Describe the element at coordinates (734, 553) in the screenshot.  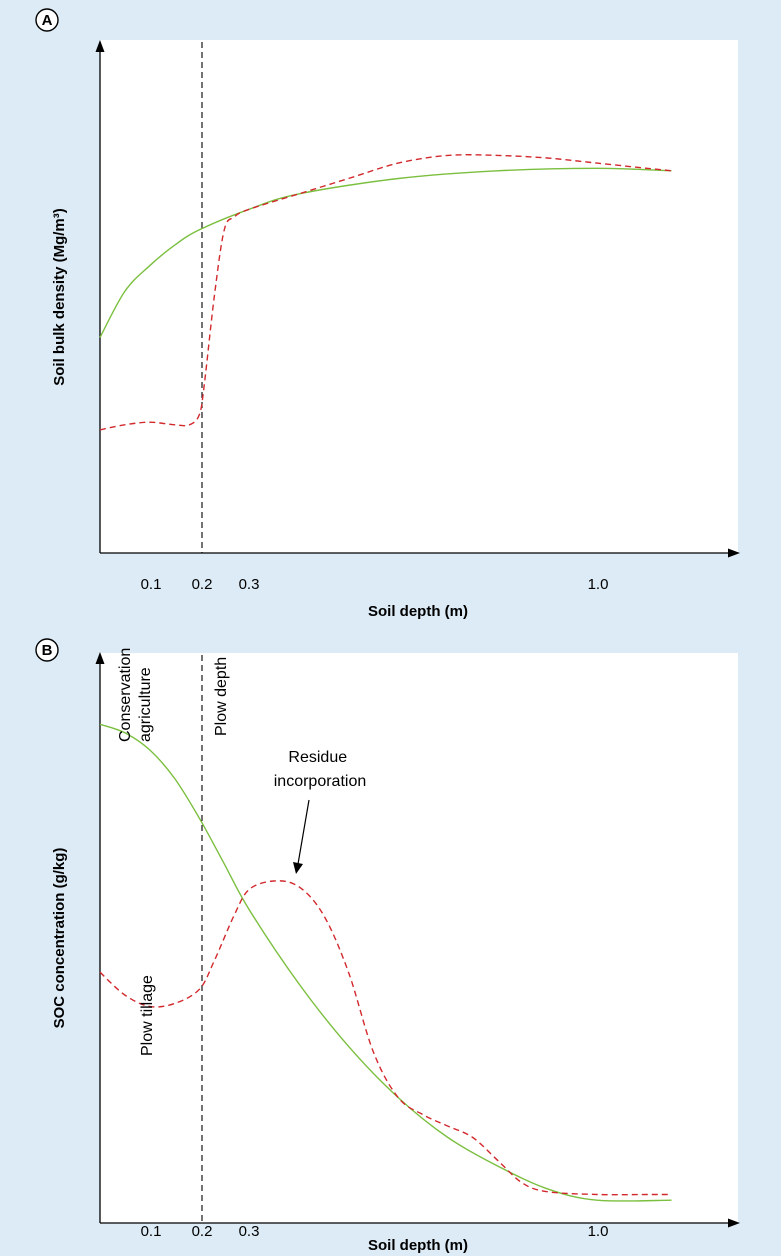
I see `x-axis-arrow-a` at that location.